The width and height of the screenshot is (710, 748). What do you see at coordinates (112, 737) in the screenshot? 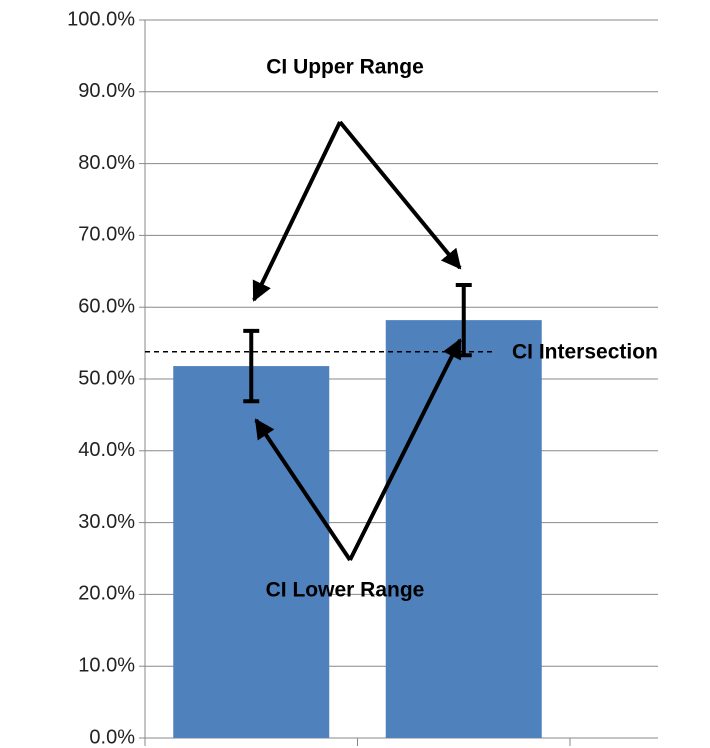
I see `y-tick-label: 0.0%` at bounding box center [112, 737].